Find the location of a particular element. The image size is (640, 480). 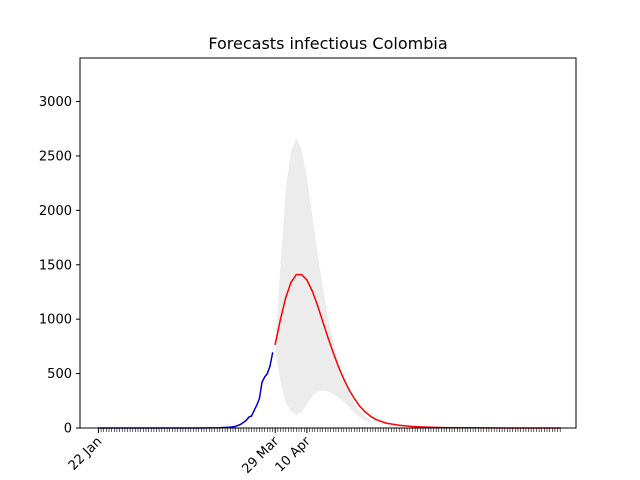

minor-tick-layer is located at coordinates (329, 430).